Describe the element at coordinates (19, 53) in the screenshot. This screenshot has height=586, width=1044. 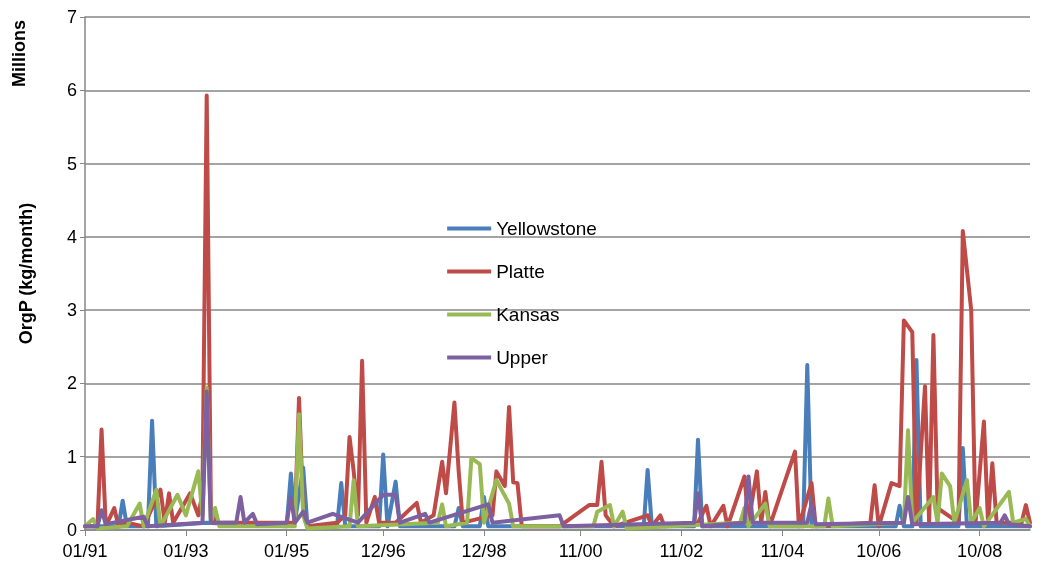
I see `text: Millions` at that location.